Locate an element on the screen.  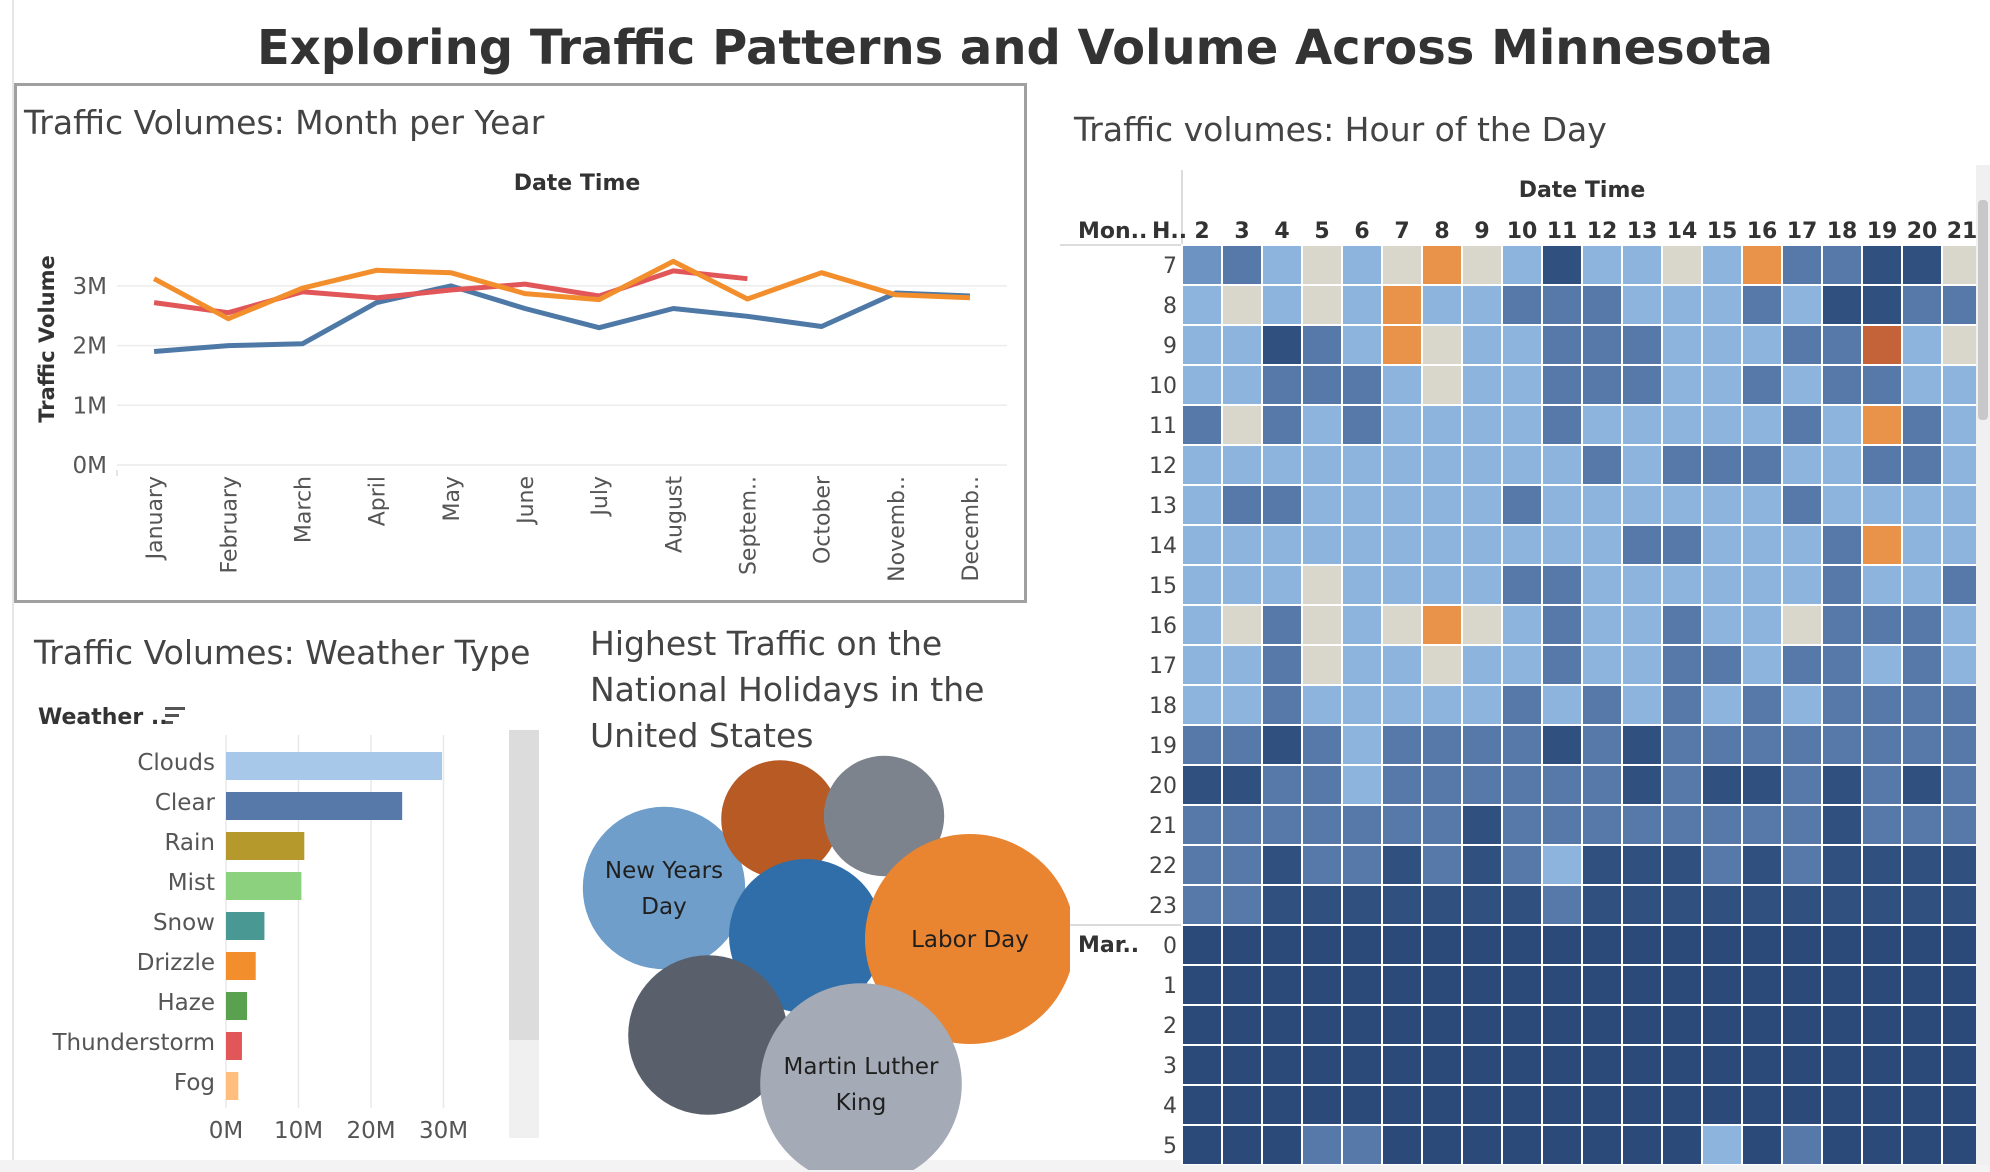
heatmap-row-label: 1 is located at coordinates (1170, 986).